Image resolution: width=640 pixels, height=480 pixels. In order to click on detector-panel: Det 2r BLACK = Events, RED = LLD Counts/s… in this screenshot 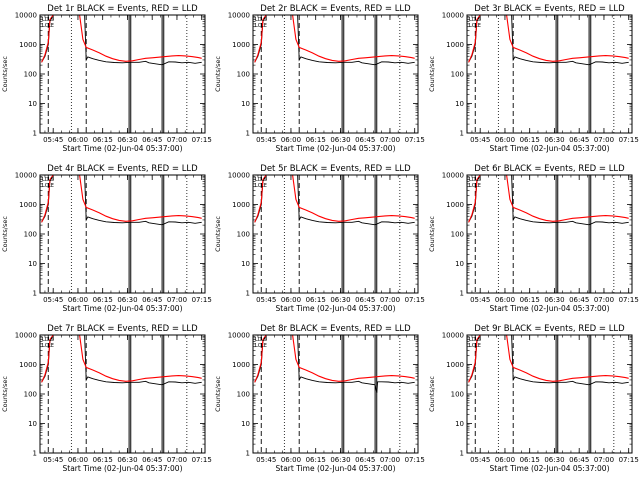, I will do `click(319, 78)`.